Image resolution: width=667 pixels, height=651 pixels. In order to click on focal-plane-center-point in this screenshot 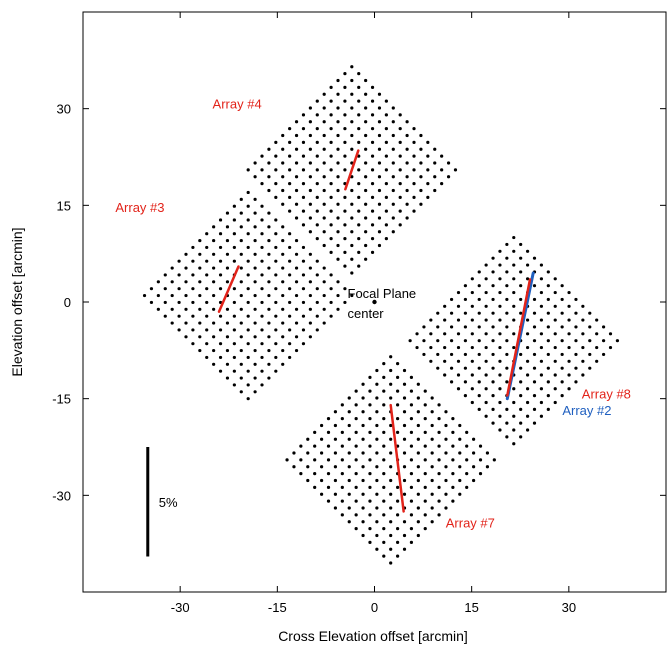, I will do `click(374, 302)`.